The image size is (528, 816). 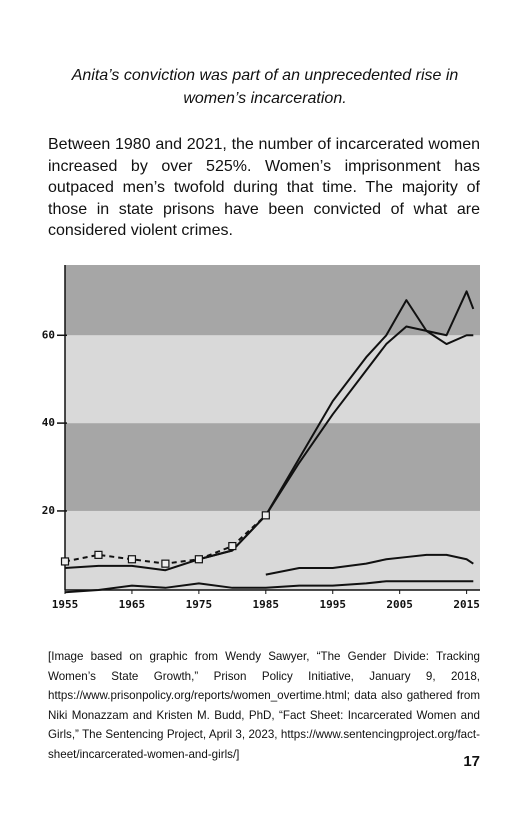 What do you see at coordinates (471, 761) in the screenshot?
I see `page-number: 17` at bounding box center [471, 761].